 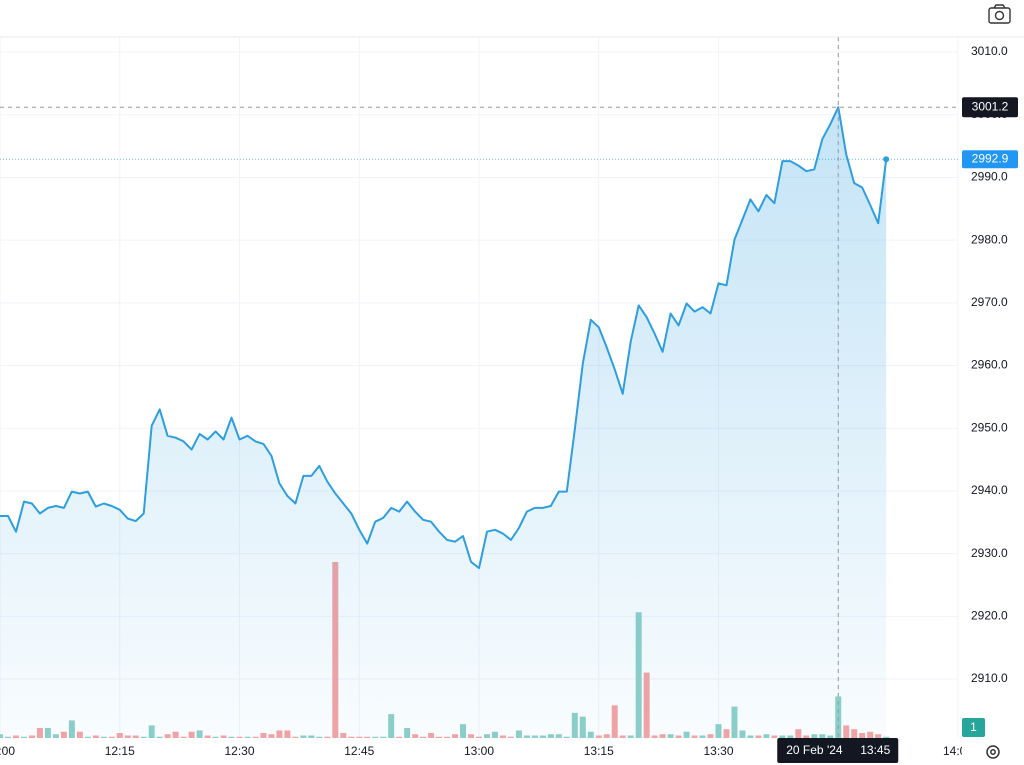 I want to click on x-tick-label: 12:45, so click(x=359, y=751).